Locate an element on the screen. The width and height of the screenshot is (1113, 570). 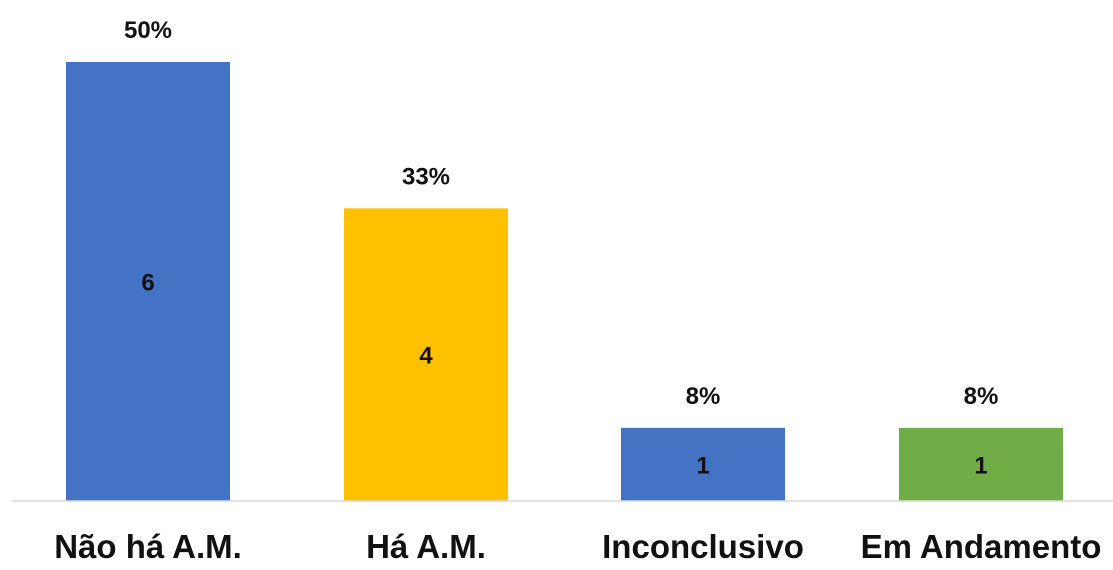
bar-percent-label: 33% is located at coordinates (426, 176).